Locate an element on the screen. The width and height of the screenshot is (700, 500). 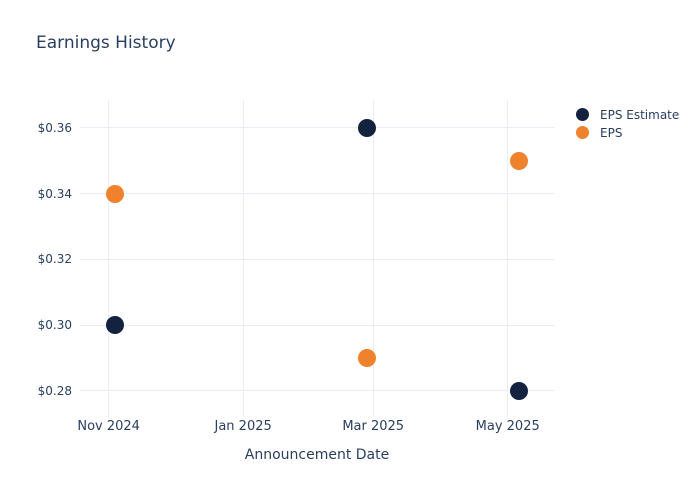
legend-item-eps: EPS is located at coordinates (627, 132).